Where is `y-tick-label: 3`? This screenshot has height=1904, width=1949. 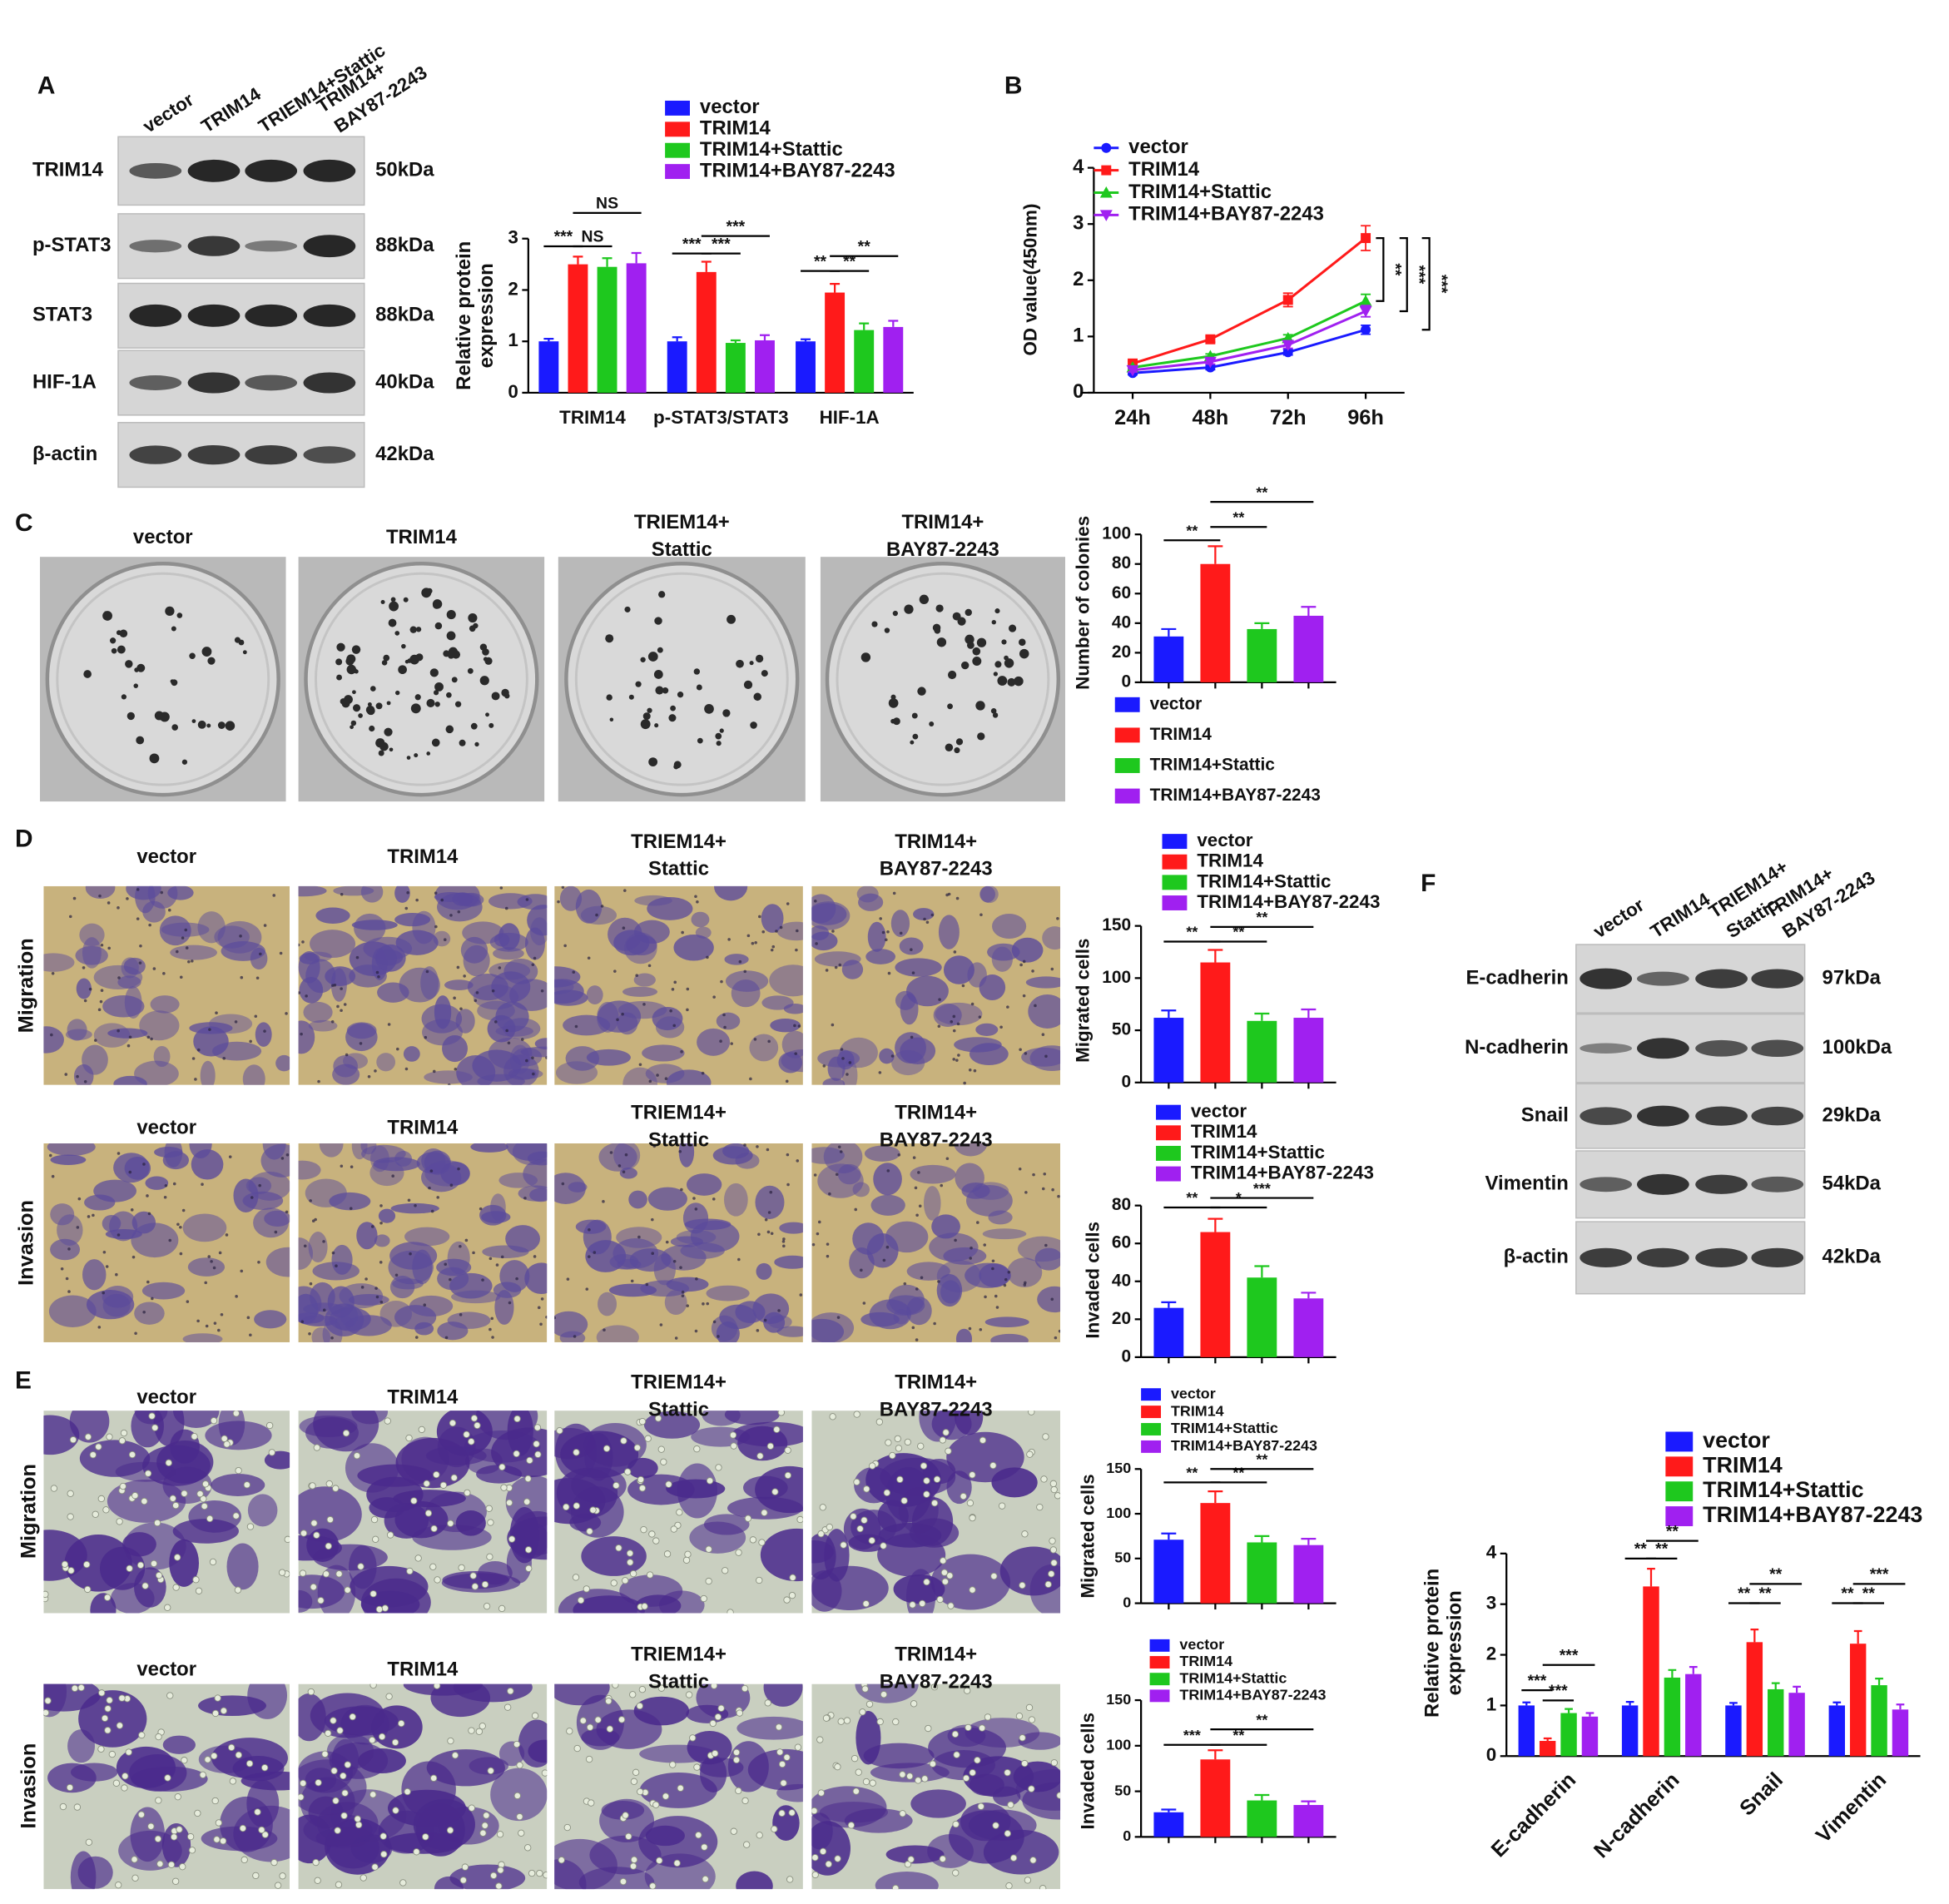
y-tick-label: 3 is located at coordinates (513, 237).